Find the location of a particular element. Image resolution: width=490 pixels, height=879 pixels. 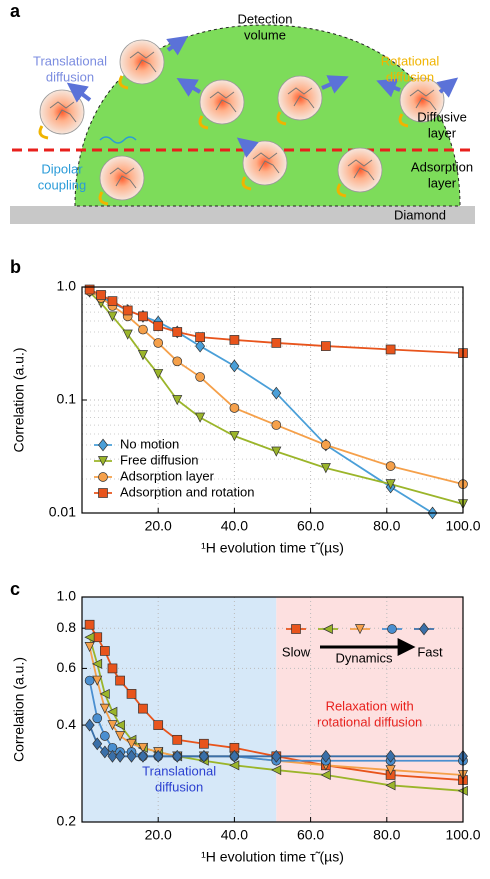

x-tick-label: 100.0 is located at coordinates (462, 835).